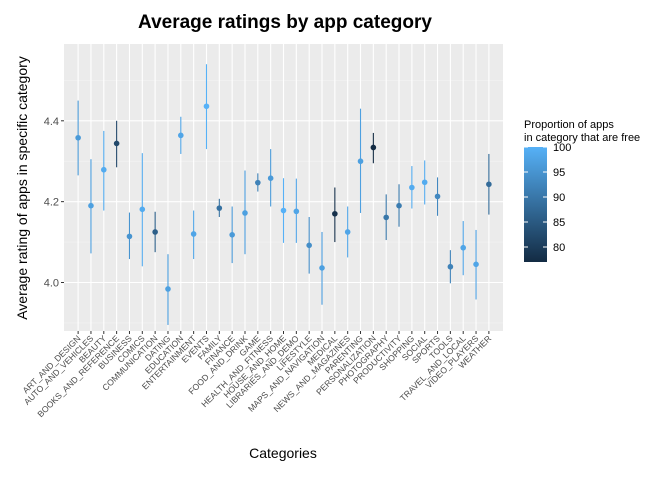  I want to click on legend-tick-label: 80, so click(559, 248).